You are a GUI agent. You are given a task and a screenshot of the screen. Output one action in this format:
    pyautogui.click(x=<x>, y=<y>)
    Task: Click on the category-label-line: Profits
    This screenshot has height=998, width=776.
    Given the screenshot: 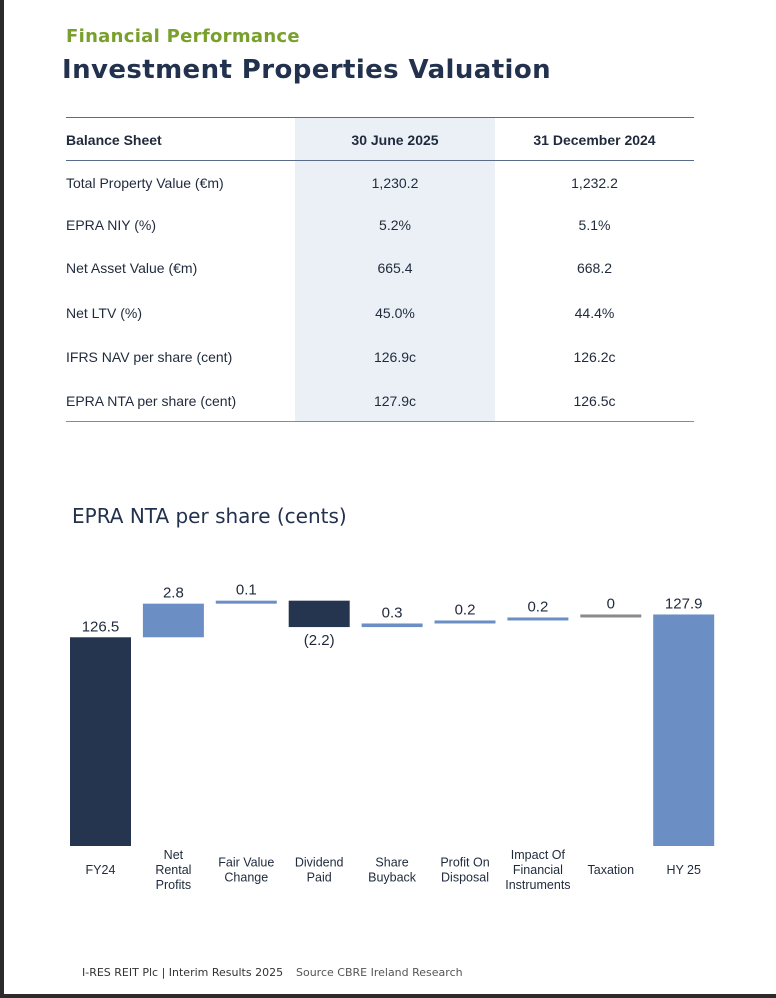 What is the action you would take?
    pyautogui.click(x=173, y=885)
    